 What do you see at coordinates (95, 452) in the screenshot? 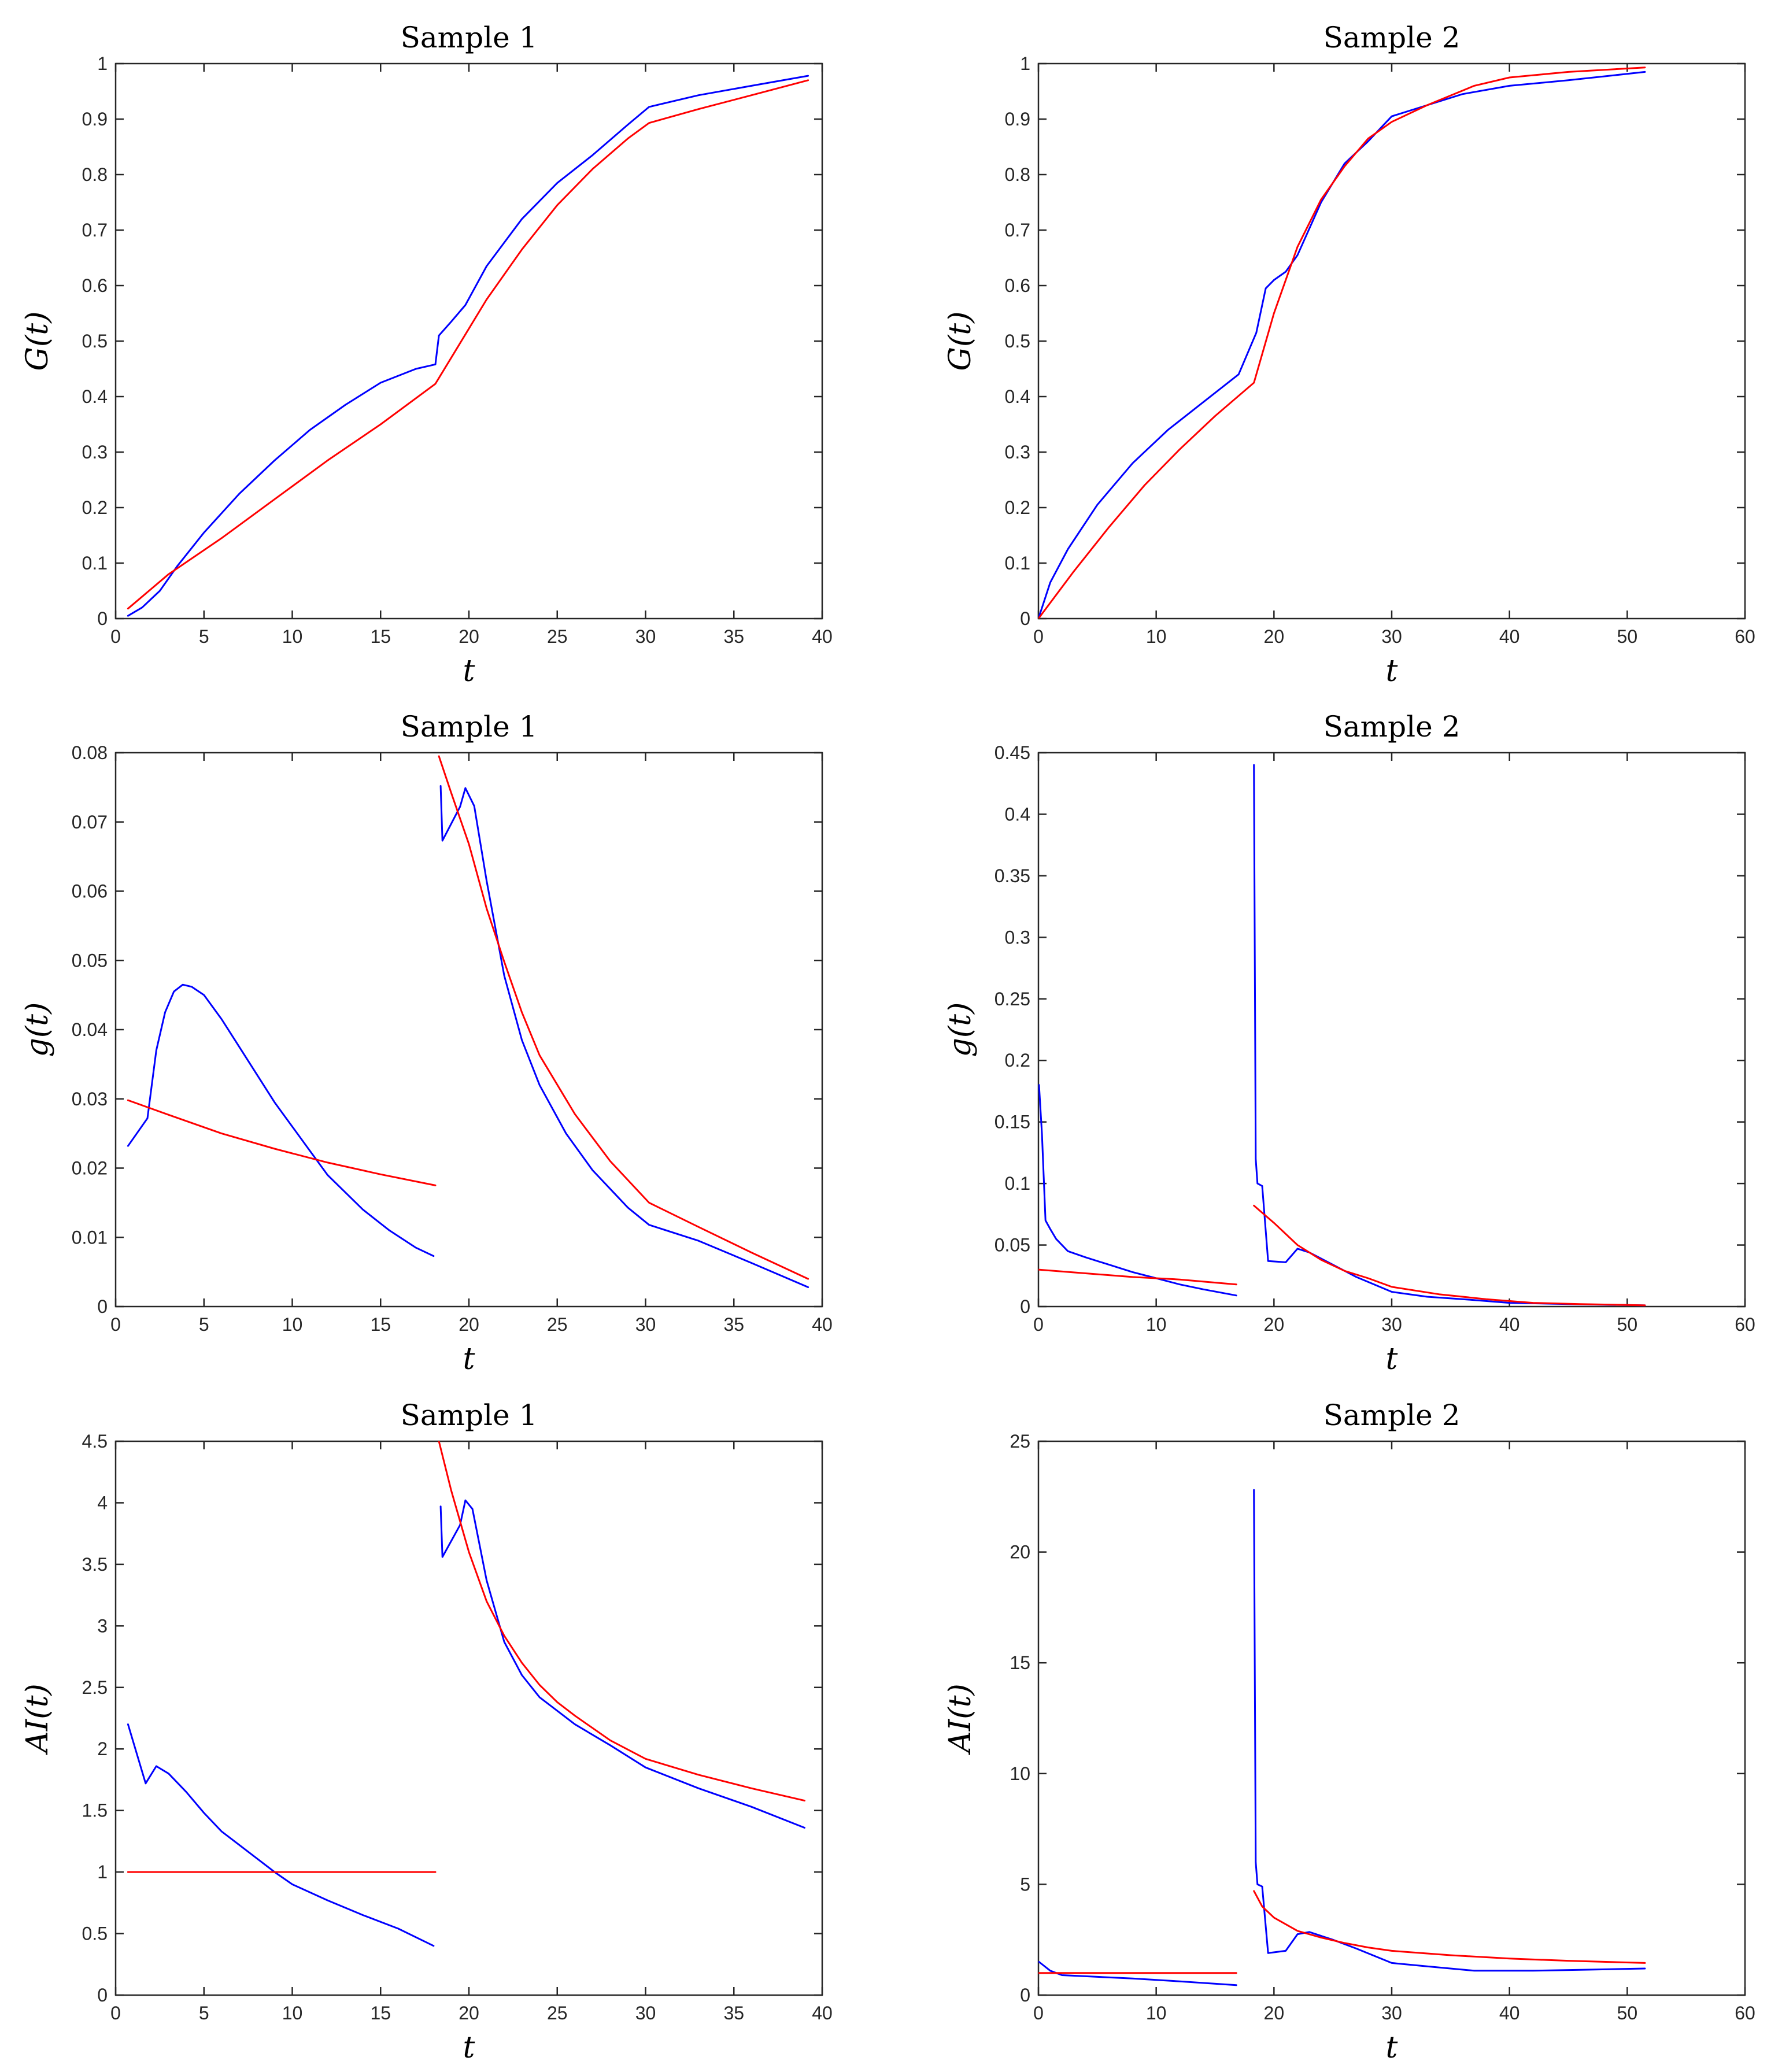
I see `y-tick-label: 0.3` at bounding box center [95, 452].